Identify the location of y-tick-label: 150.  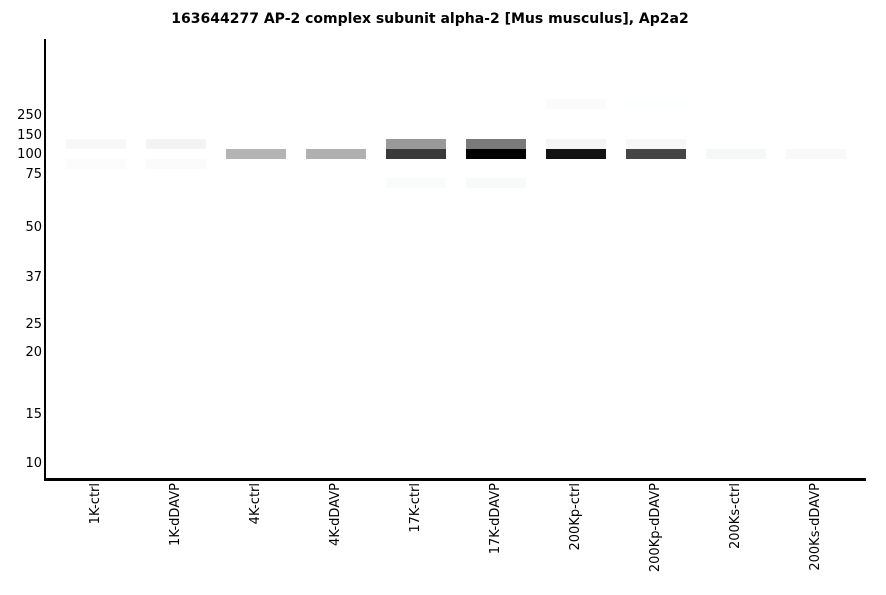
(29, 135).